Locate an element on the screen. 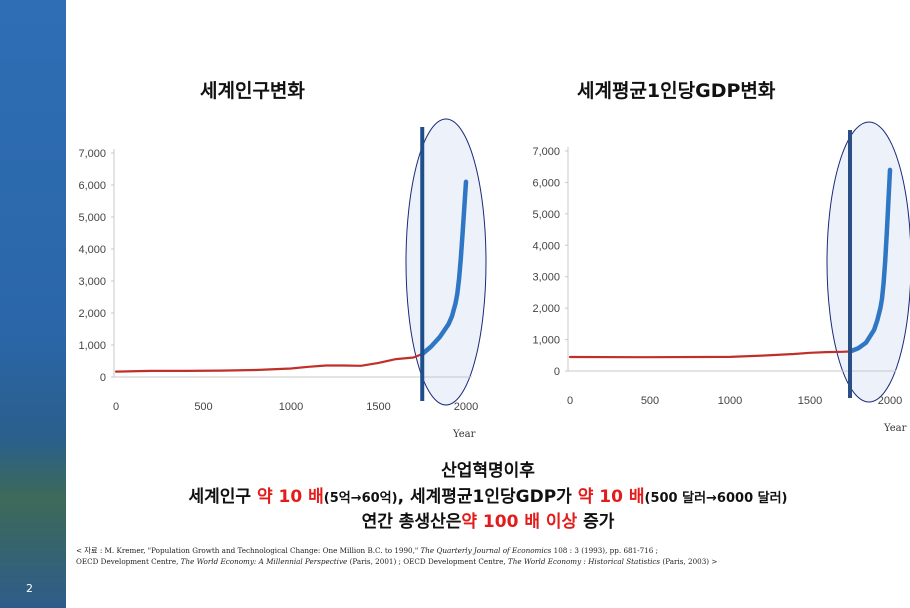 This screenshot has width=910, height=608. slide-sidebar is located at coordinates (33, 304).